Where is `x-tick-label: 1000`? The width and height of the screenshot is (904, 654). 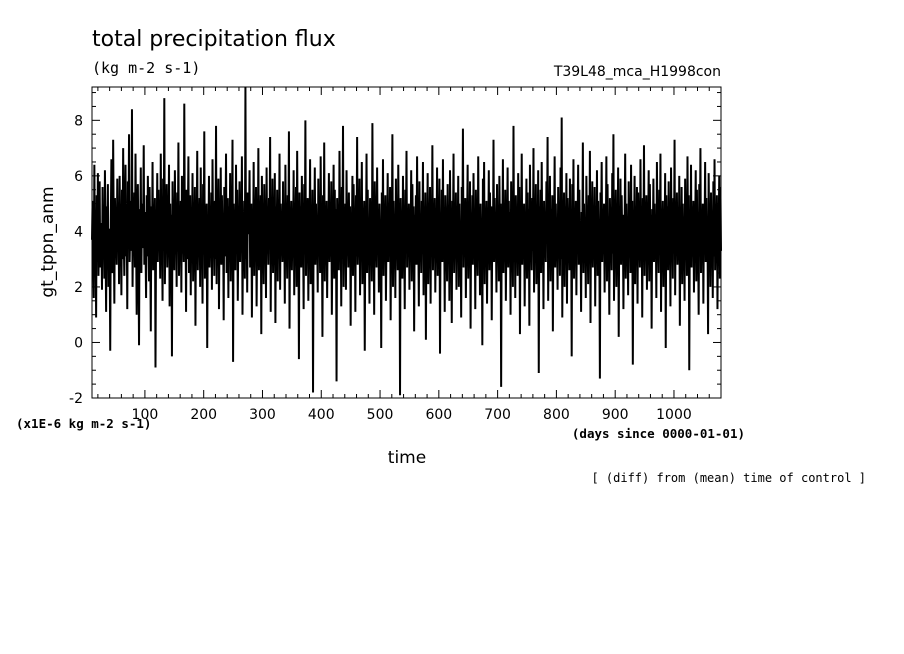 x-tick-label: 1000 is located at coordinates (674, 415).